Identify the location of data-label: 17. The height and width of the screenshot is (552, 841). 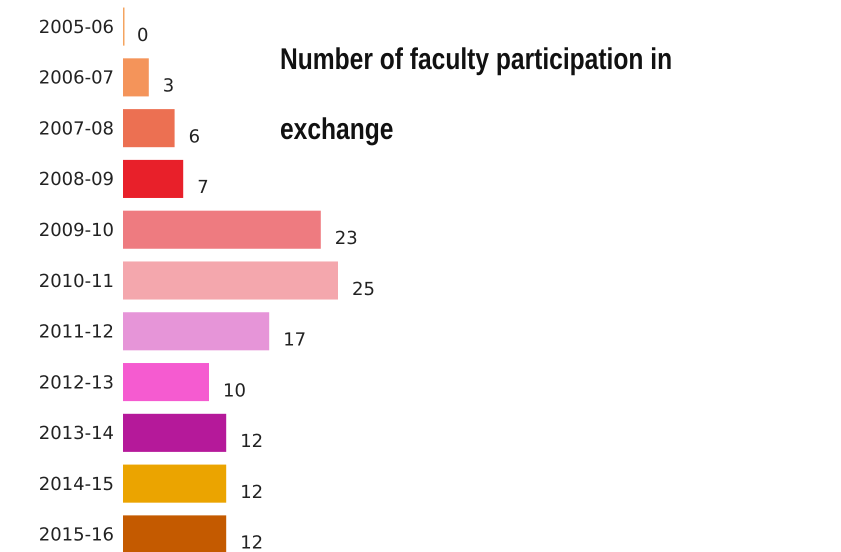
(294, 340).